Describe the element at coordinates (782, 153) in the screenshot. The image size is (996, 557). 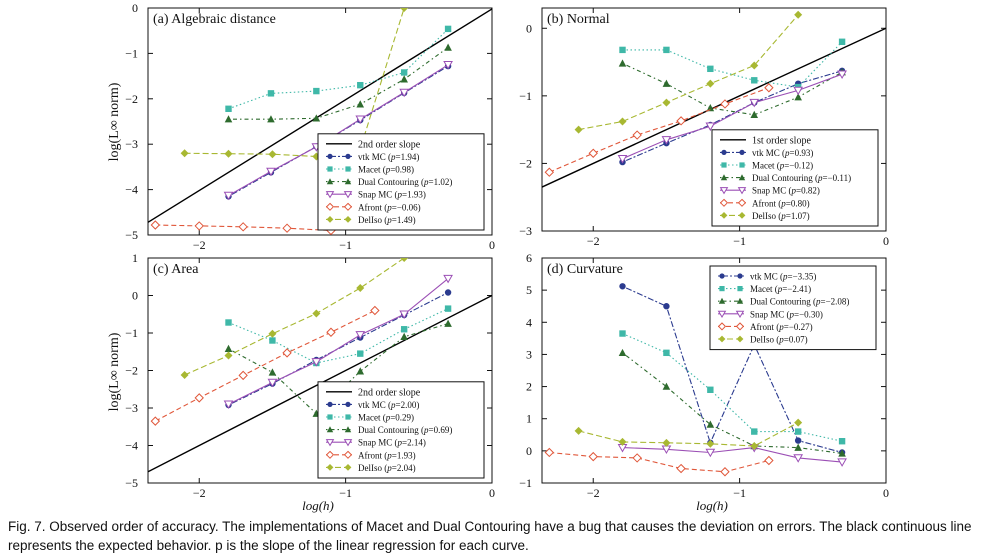
I see `legend-label-vtk: vtk MC (p=0.93)` at that location.